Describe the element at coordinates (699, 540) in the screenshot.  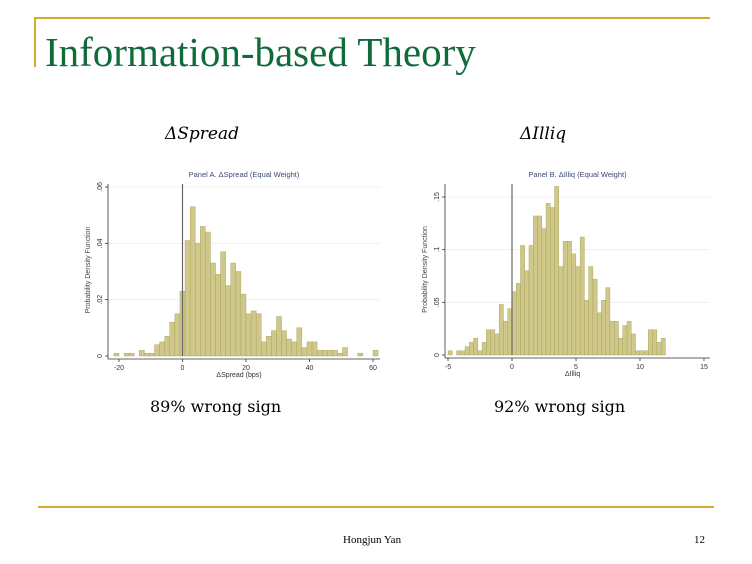
I see `page-number: 12` at that location.